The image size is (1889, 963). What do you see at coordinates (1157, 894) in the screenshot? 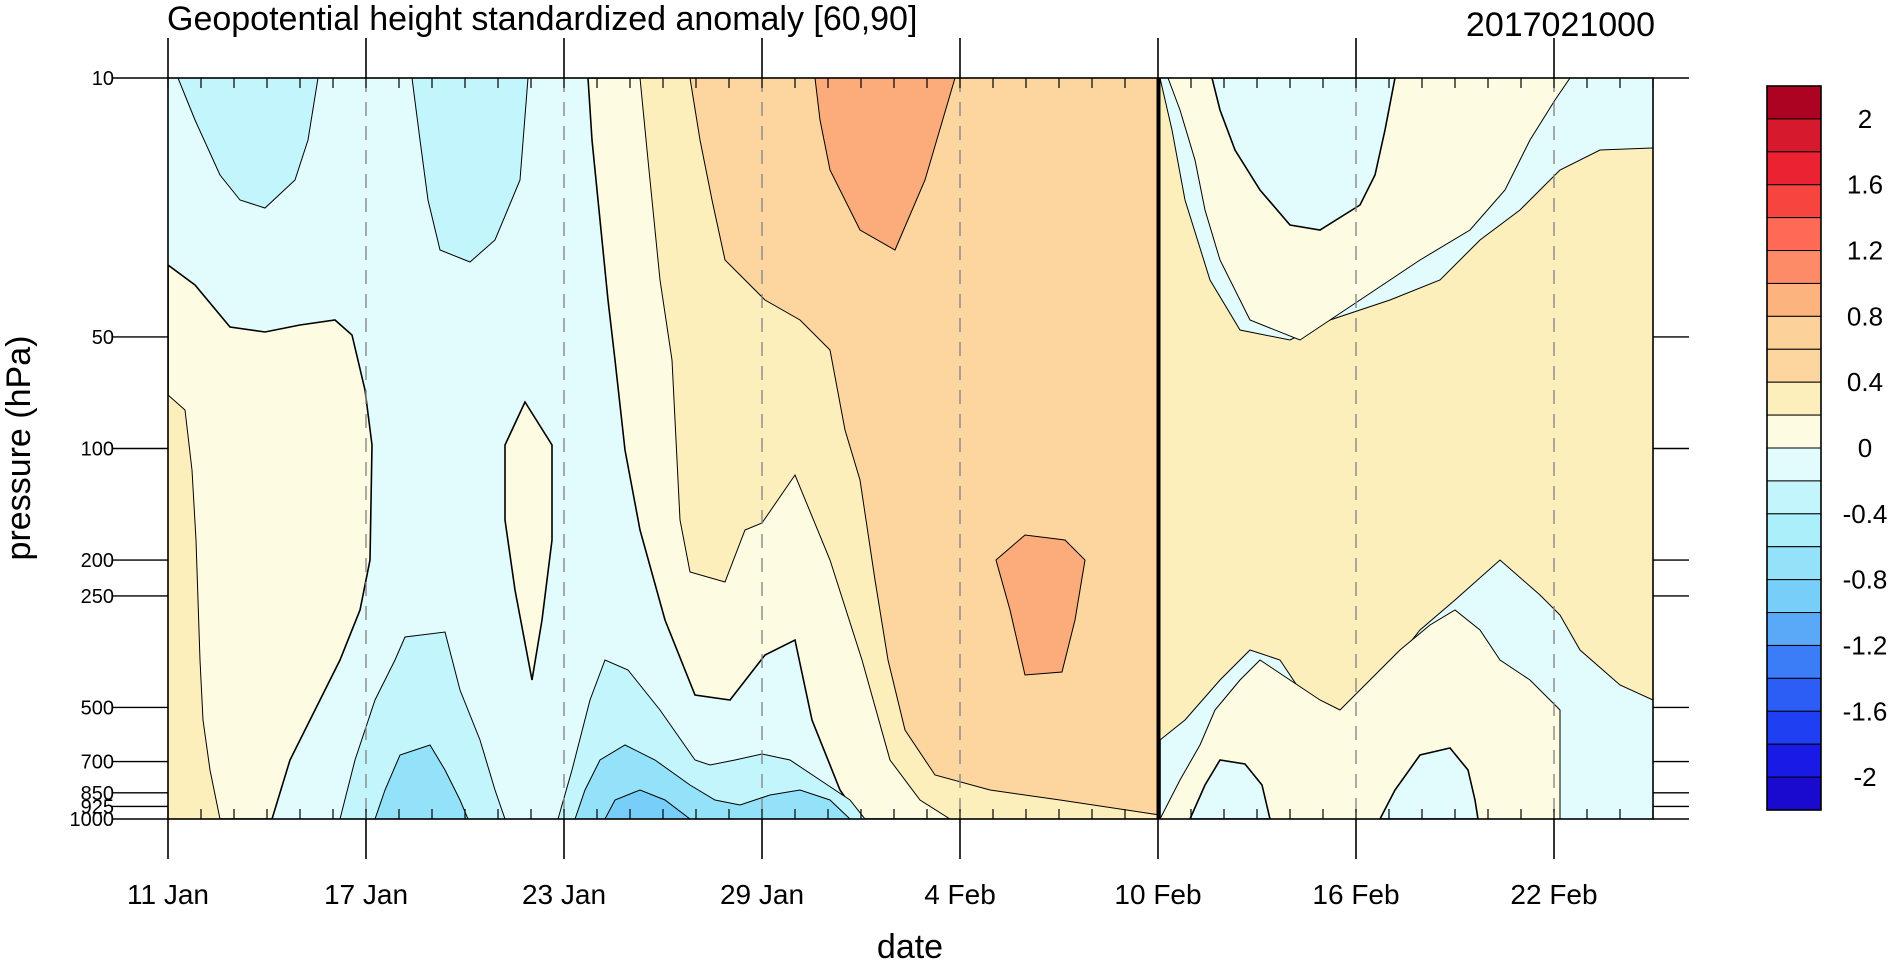
I see `x-tick-label: 10 Feb` at bounding box center [1157, 894].